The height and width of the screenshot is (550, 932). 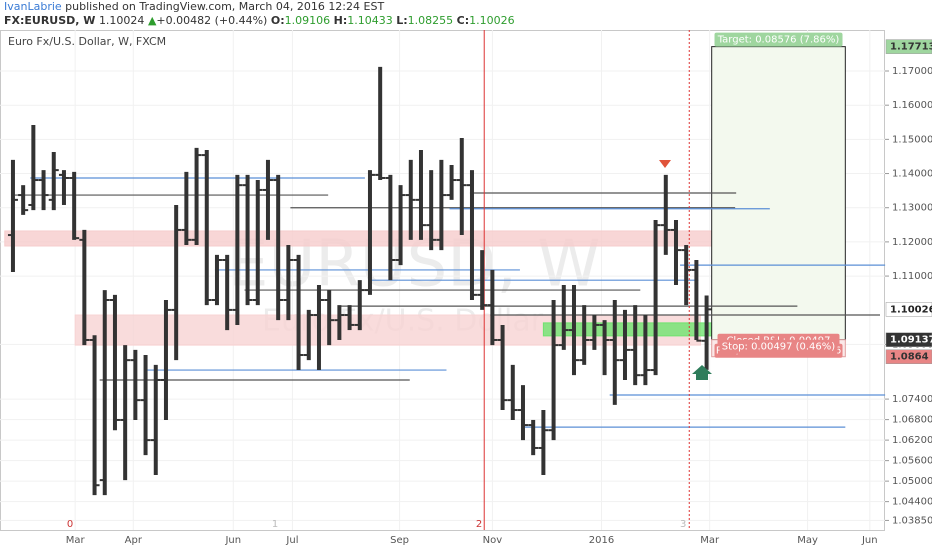 What do you see at coordinates (912, 139) in the screenshot?
I see `y-tick-label: 1.15000` at bounding box center [912, 139].